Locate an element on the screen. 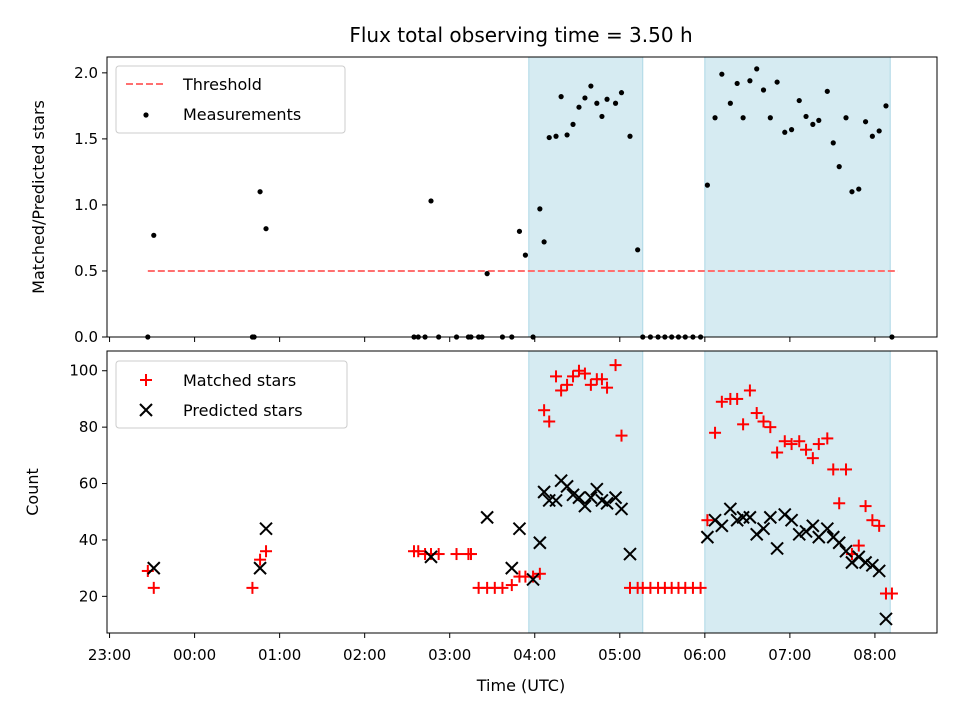 The height and width of the screenshot is (720, 960). legend-threshold-label: Threshold is located at coordinates (222, 84).